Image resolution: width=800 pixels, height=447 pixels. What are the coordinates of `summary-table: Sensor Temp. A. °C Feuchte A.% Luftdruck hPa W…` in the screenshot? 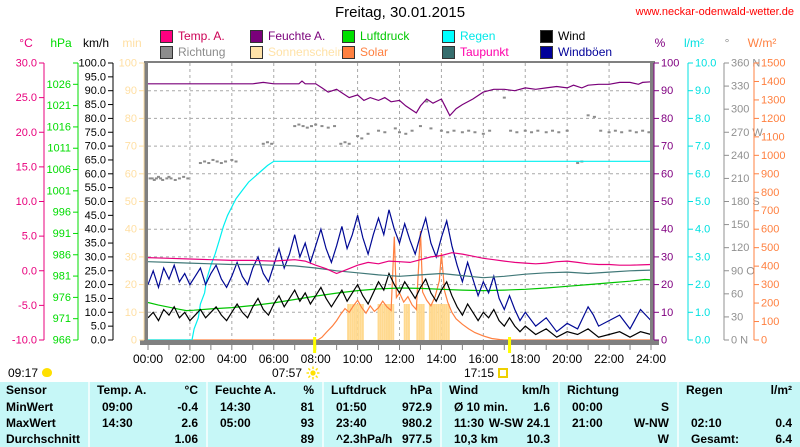 It's located at (400, 414).